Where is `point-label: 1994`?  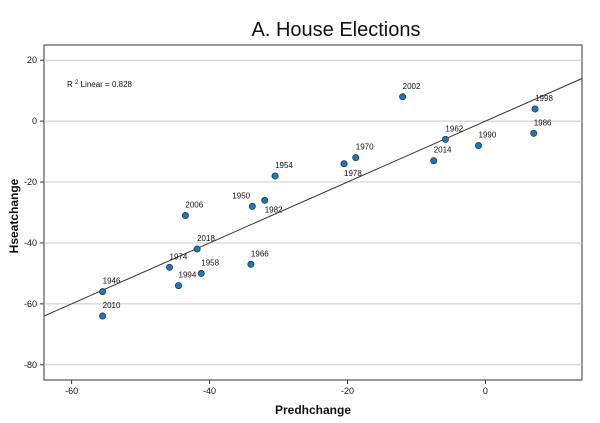 point-label: 1994 is located at coordinates (188, 275).